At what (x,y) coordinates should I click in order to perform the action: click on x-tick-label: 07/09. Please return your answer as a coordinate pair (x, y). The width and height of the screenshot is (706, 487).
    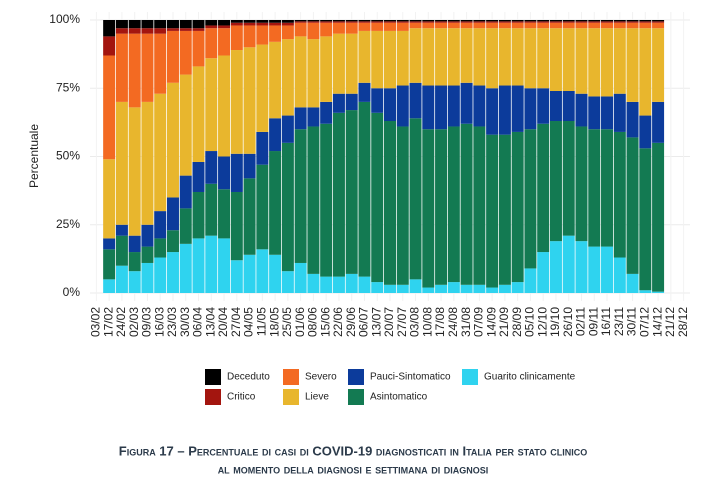
    Looking at the image, I should click on (479, 322).